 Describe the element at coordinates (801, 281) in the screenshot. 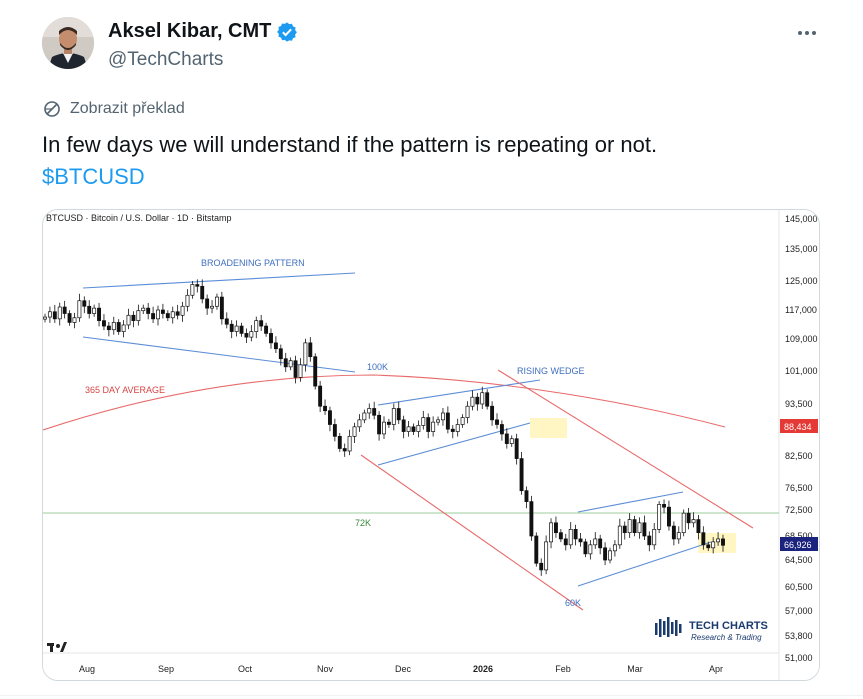

I see `price-tick-label: 125,000` at that location.